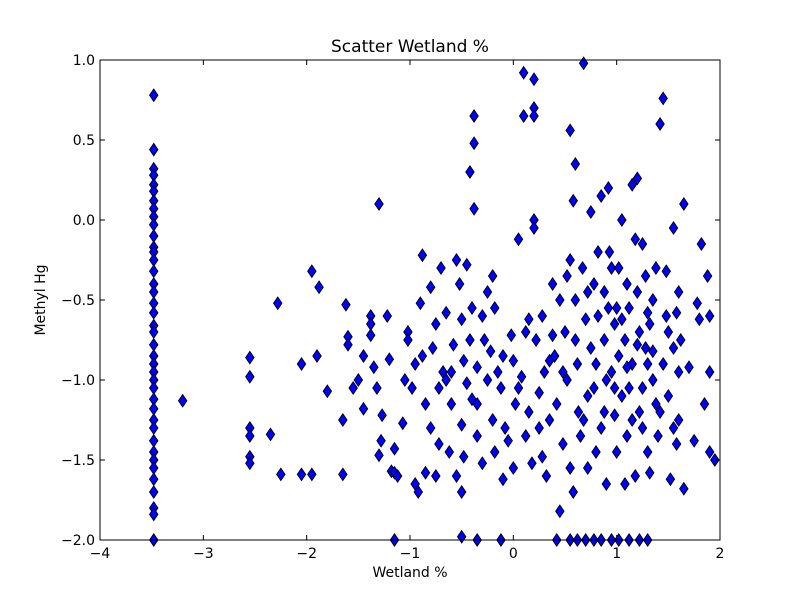 The width and height of the screenshot is (800, 600). I want to click on chart-title: Scatter Wetland %, so click(410, 47).